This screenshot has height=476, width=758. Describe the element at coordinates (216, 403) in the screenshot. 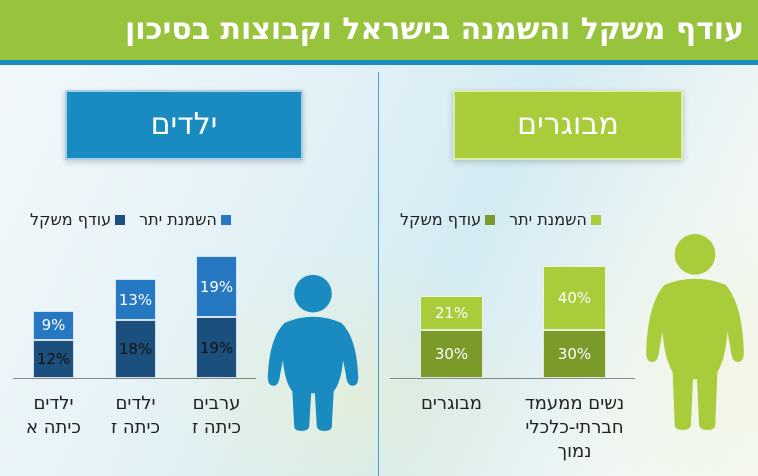

I see `category-label-line: ערבים` at that location.